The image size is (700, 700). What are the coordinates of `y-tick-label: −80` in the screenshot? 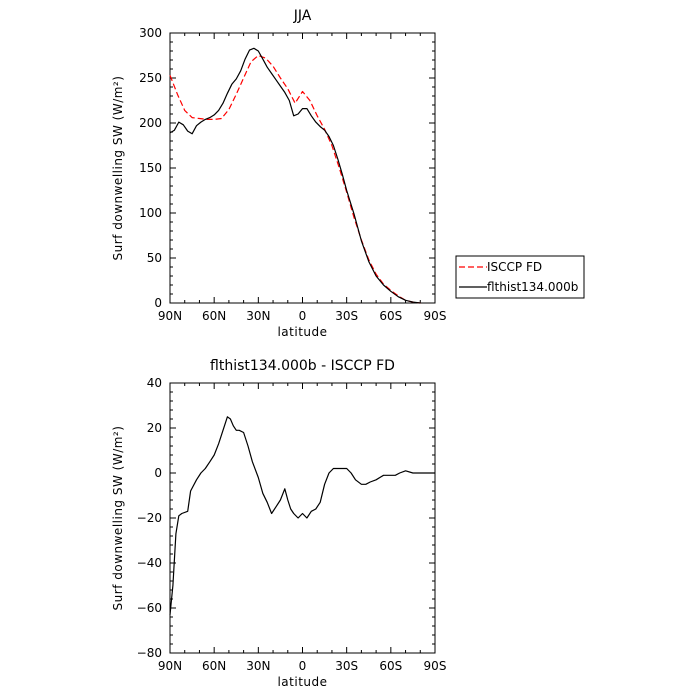 It's located at (149, 653).